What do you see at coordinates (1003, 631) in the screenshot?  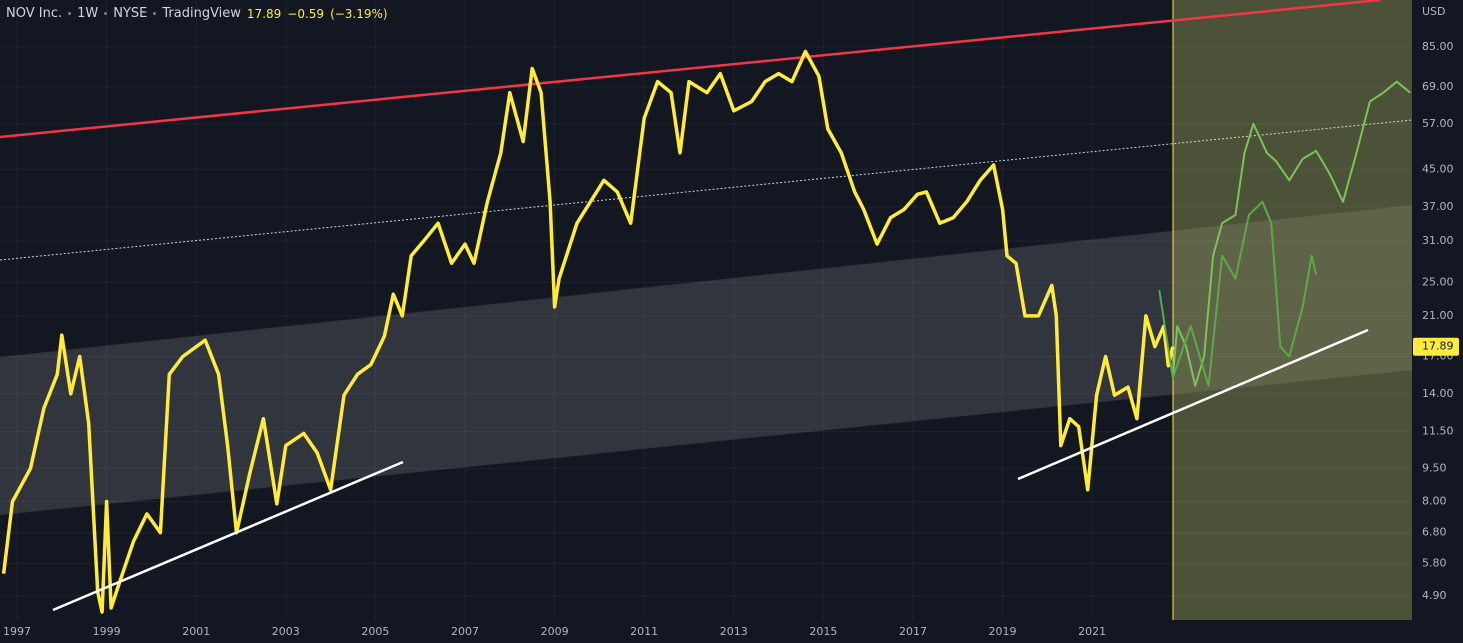 I see `x-tick-label: 2019` at bounding box center [1003, 631].